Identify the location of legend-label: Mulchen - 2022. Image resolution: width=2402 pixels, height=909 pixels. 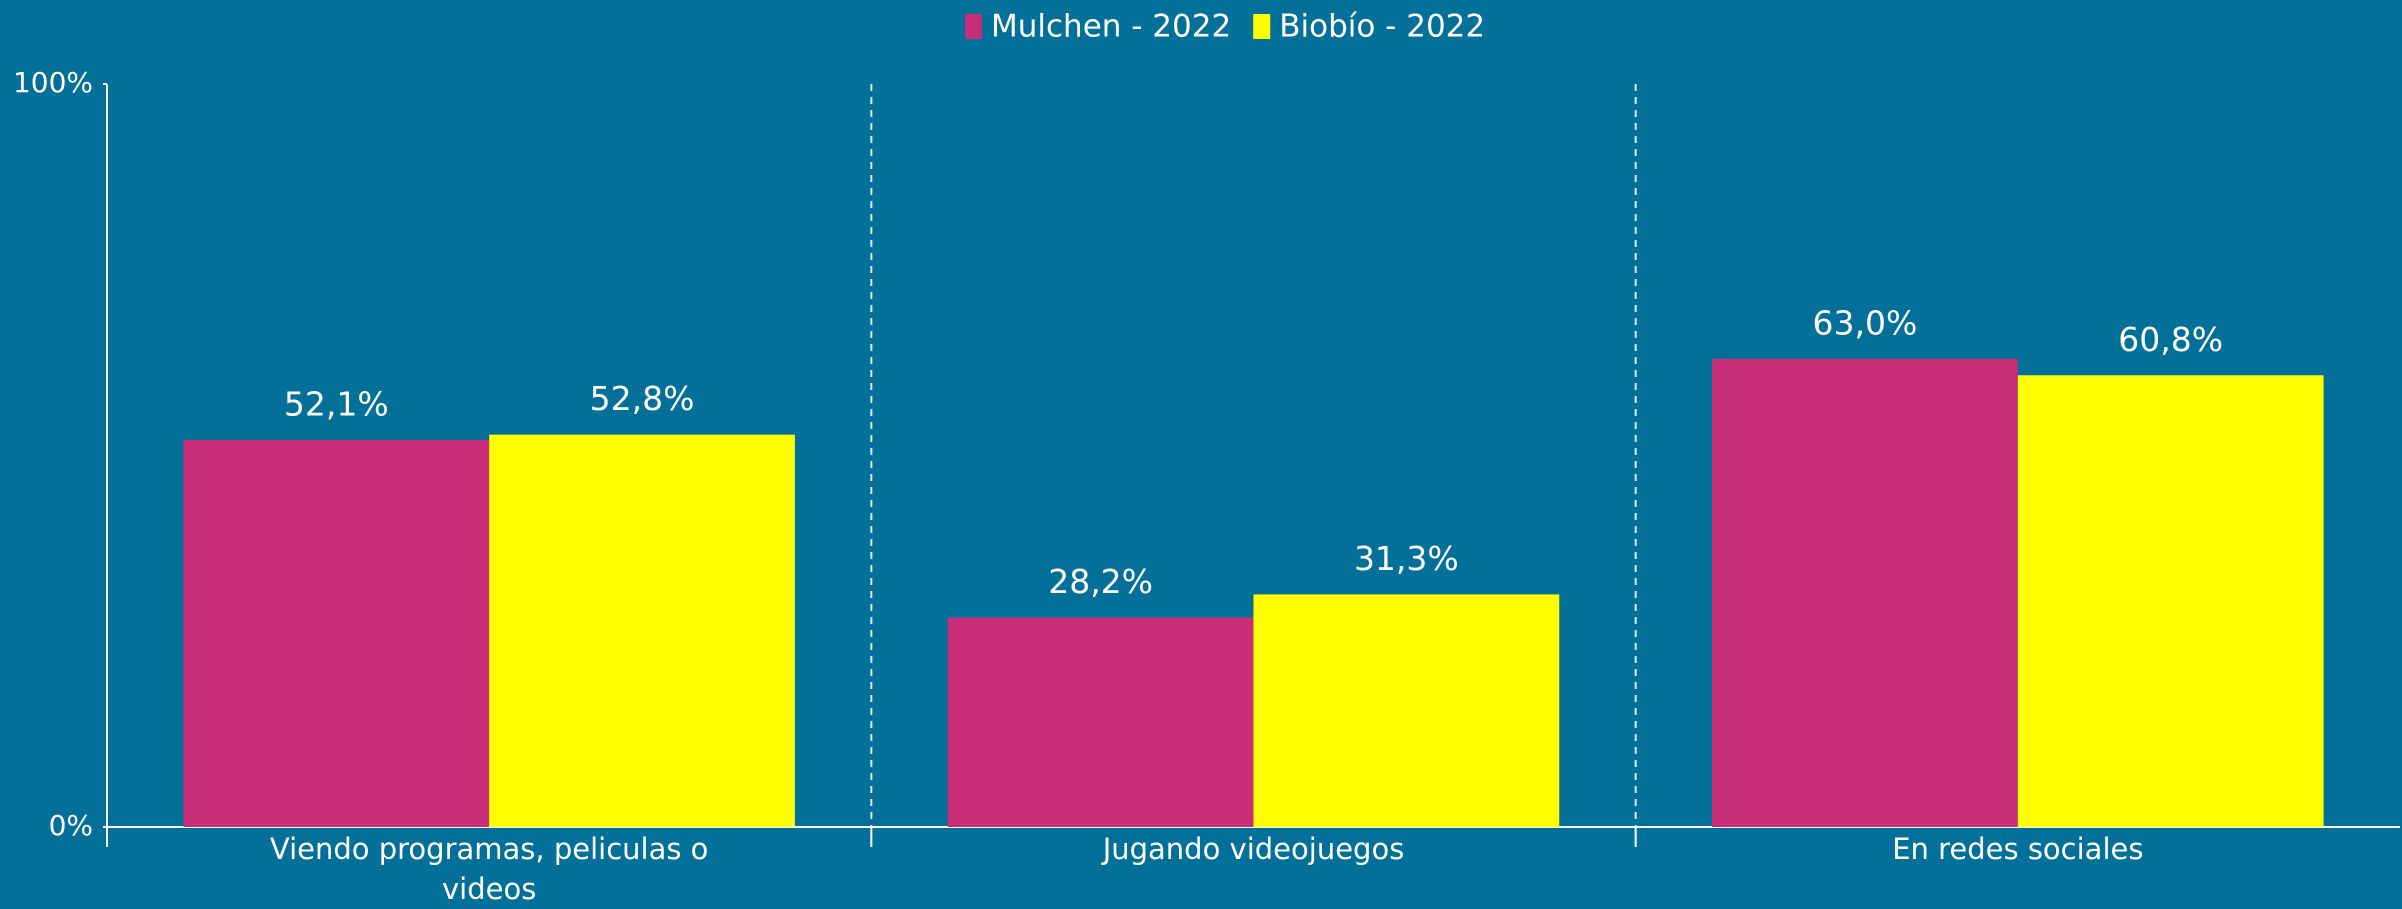
(1111, 27).